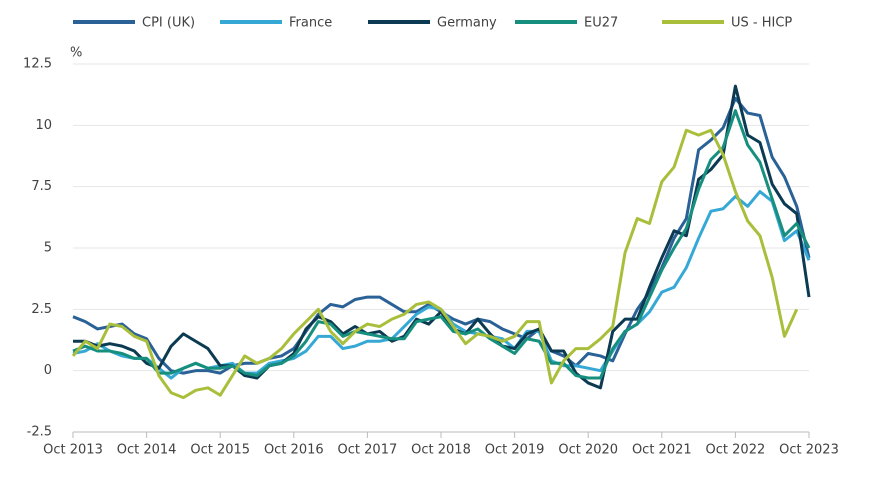  Describe the element at coordinates (310, 23) in the screenshot. I see `legend-label: France` at that location.